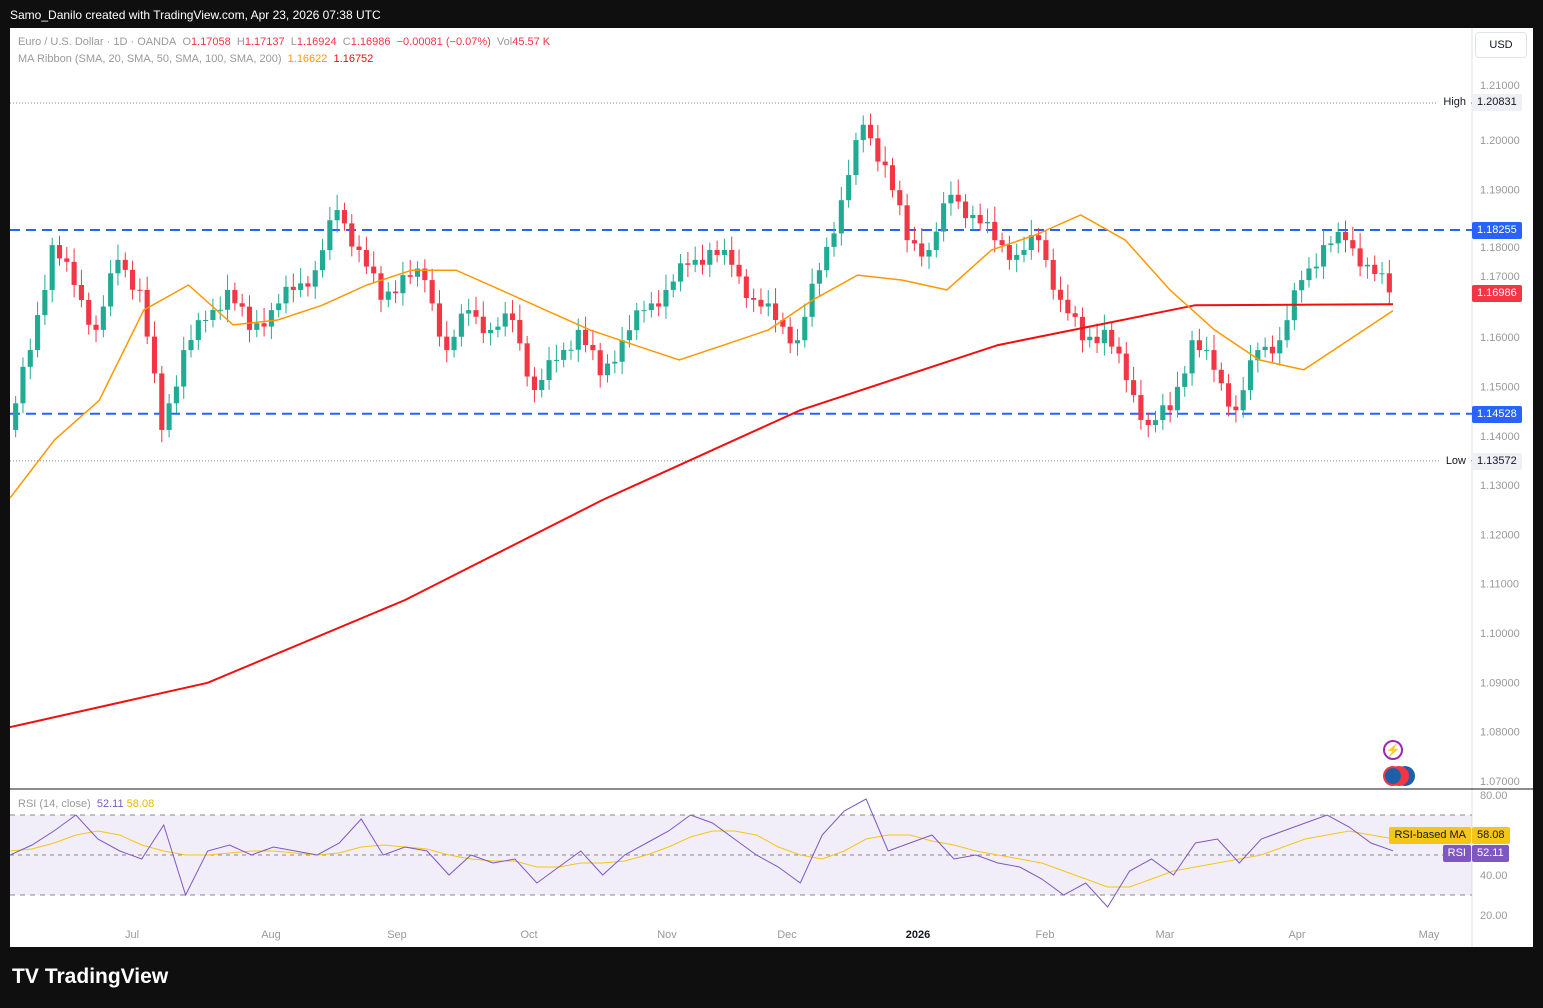 The width and height of the screenshot is (1543, 1008). What do you see at coordinates (140, 804) in the screenshot?
I see `rsi-ma-legend-value: 58.08` at bounding box center [140, 804].